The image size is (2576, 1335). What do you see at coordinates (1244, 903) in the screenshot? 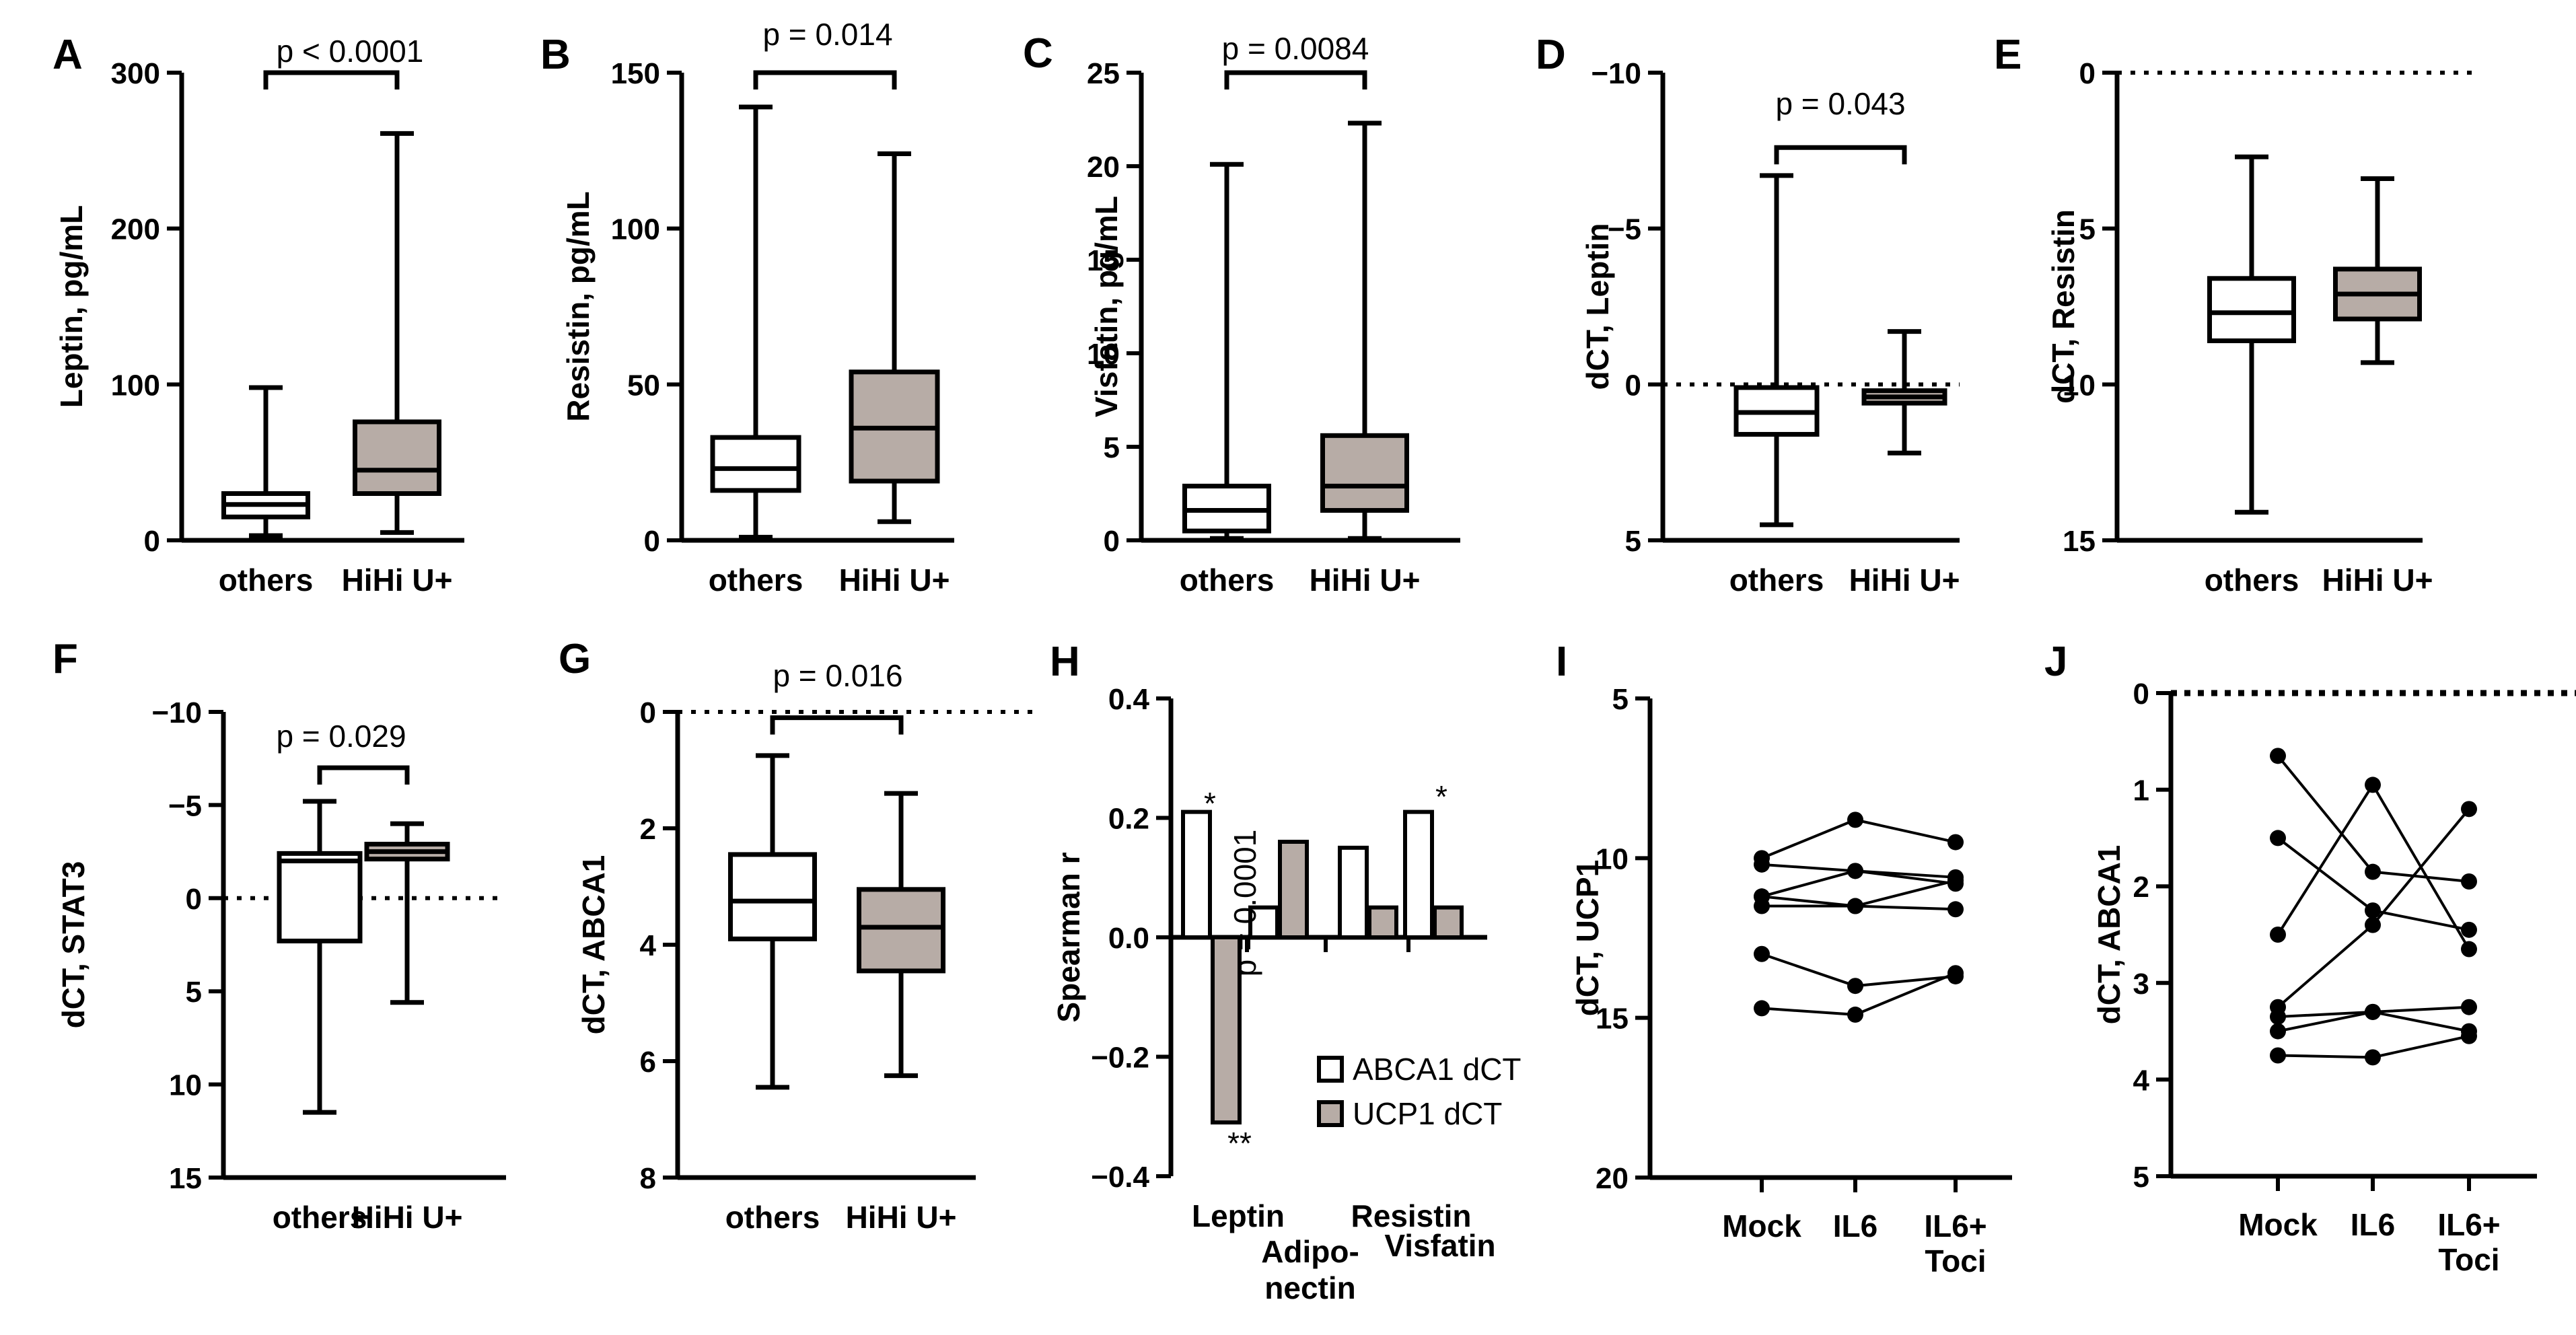
I see `p-value-annotation: p = 0.0001` at bounding box center [1244, 903].